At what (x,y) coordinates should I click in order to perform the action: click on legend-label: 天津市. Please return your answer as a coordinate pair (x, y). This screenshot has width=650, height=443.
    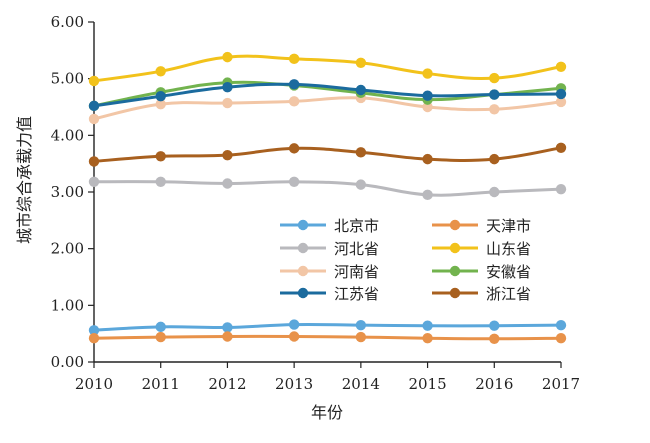
    Looking at the image, I should click on (508, 226).